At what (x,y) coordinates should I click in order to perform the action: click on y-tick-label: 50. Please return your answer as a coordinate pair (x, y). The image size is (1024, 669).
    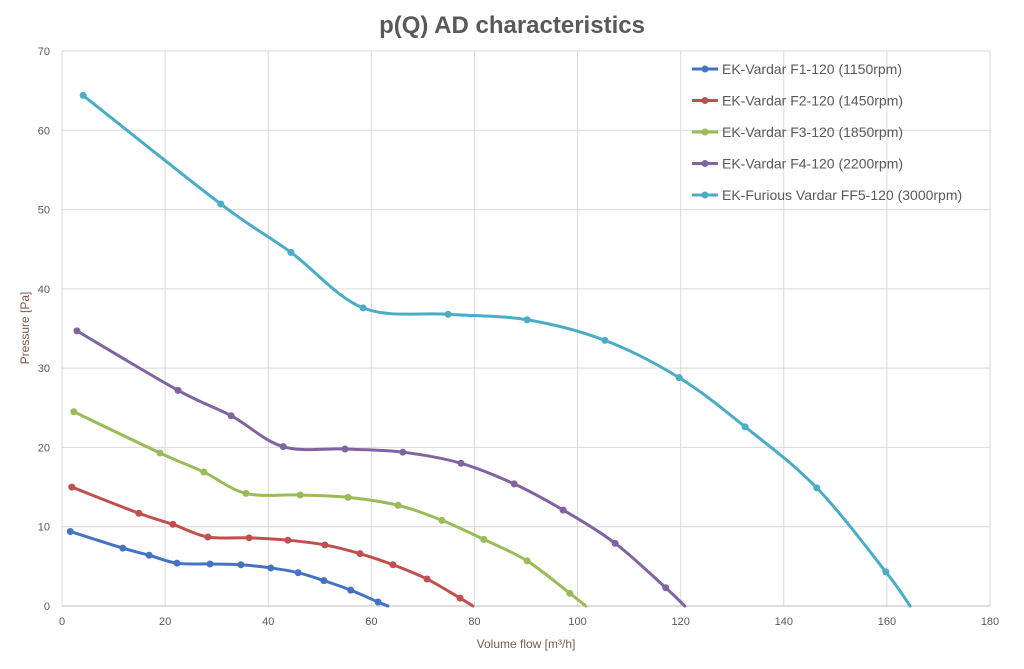
    Looking at the image, I should click on (44, 211).